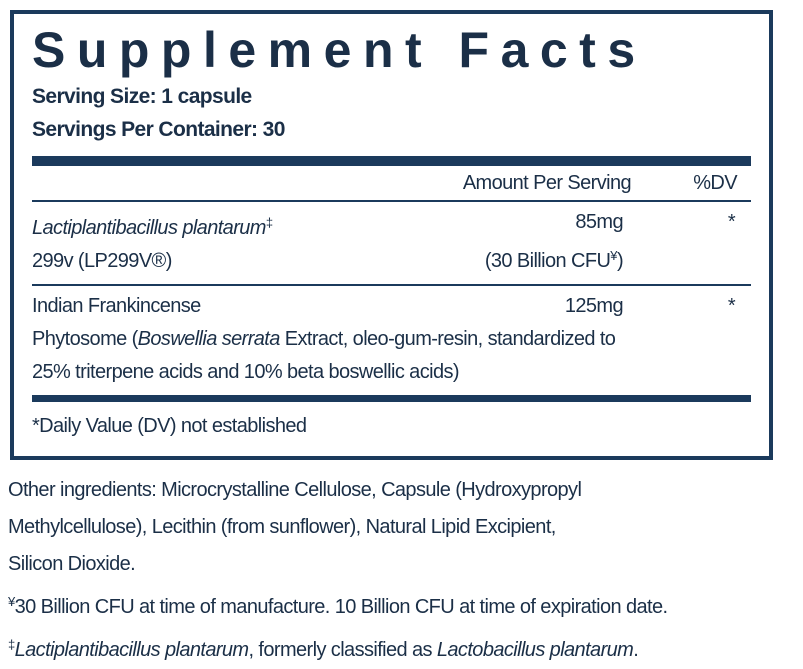  I want to click on amount: 85mg (30 Billion CFU¥), so click(554, 242).